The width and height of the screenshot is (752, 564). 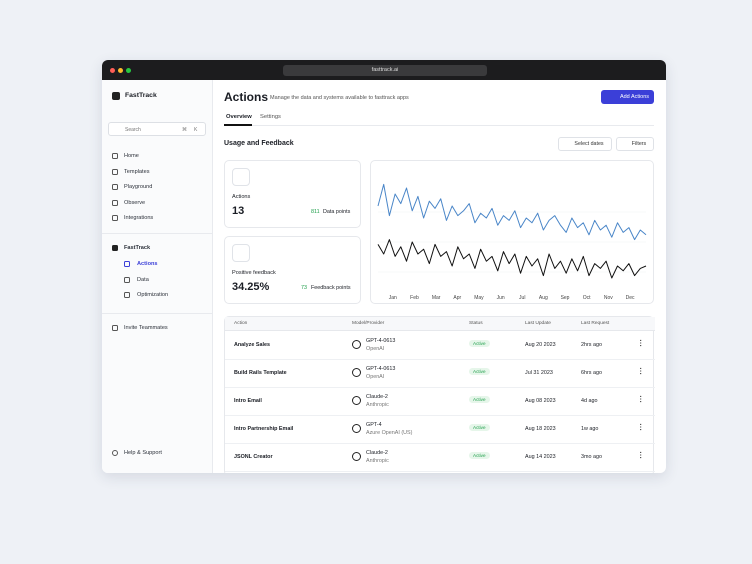 What do you see at coordinates (120, 70) in the screenshot?
I see `minimize` at bounding box center [120, 70].